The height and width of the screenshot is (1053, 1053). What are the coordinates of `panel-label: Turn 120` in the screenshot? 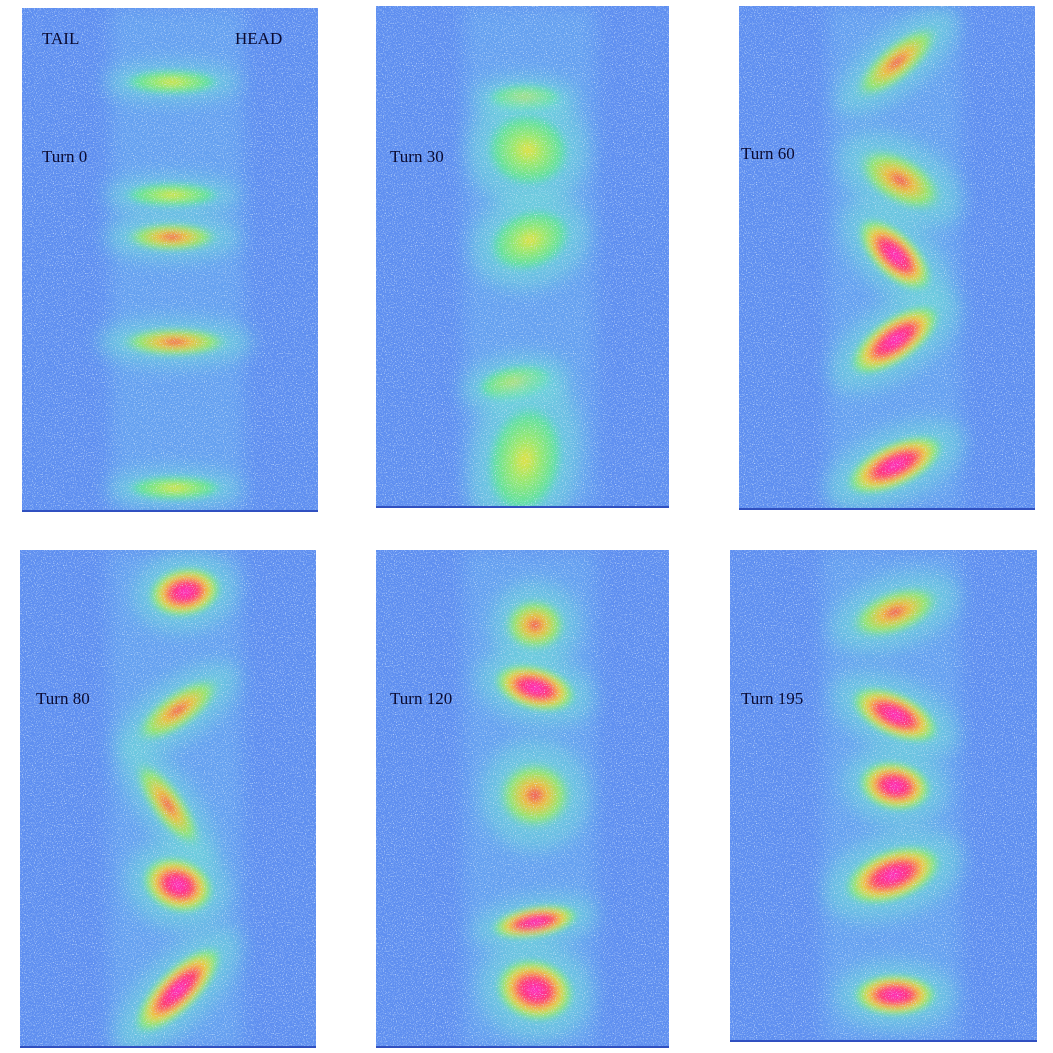 It's located at (421, 698).